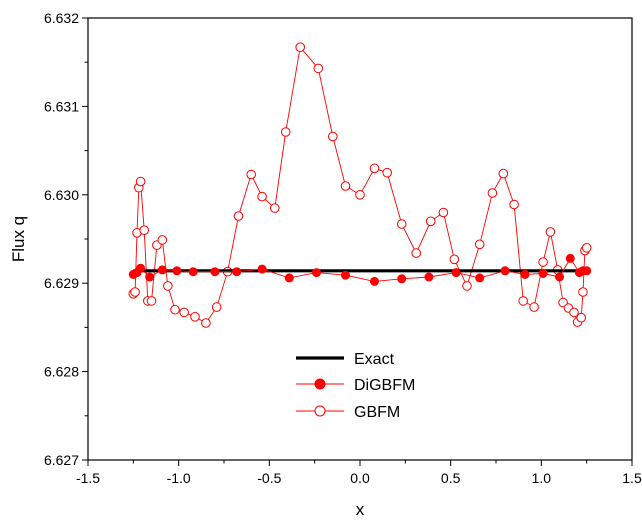  Describe the element at coordinates (451, 478) in the screenshot. I see `x-tick-label: 0.5` at that location.